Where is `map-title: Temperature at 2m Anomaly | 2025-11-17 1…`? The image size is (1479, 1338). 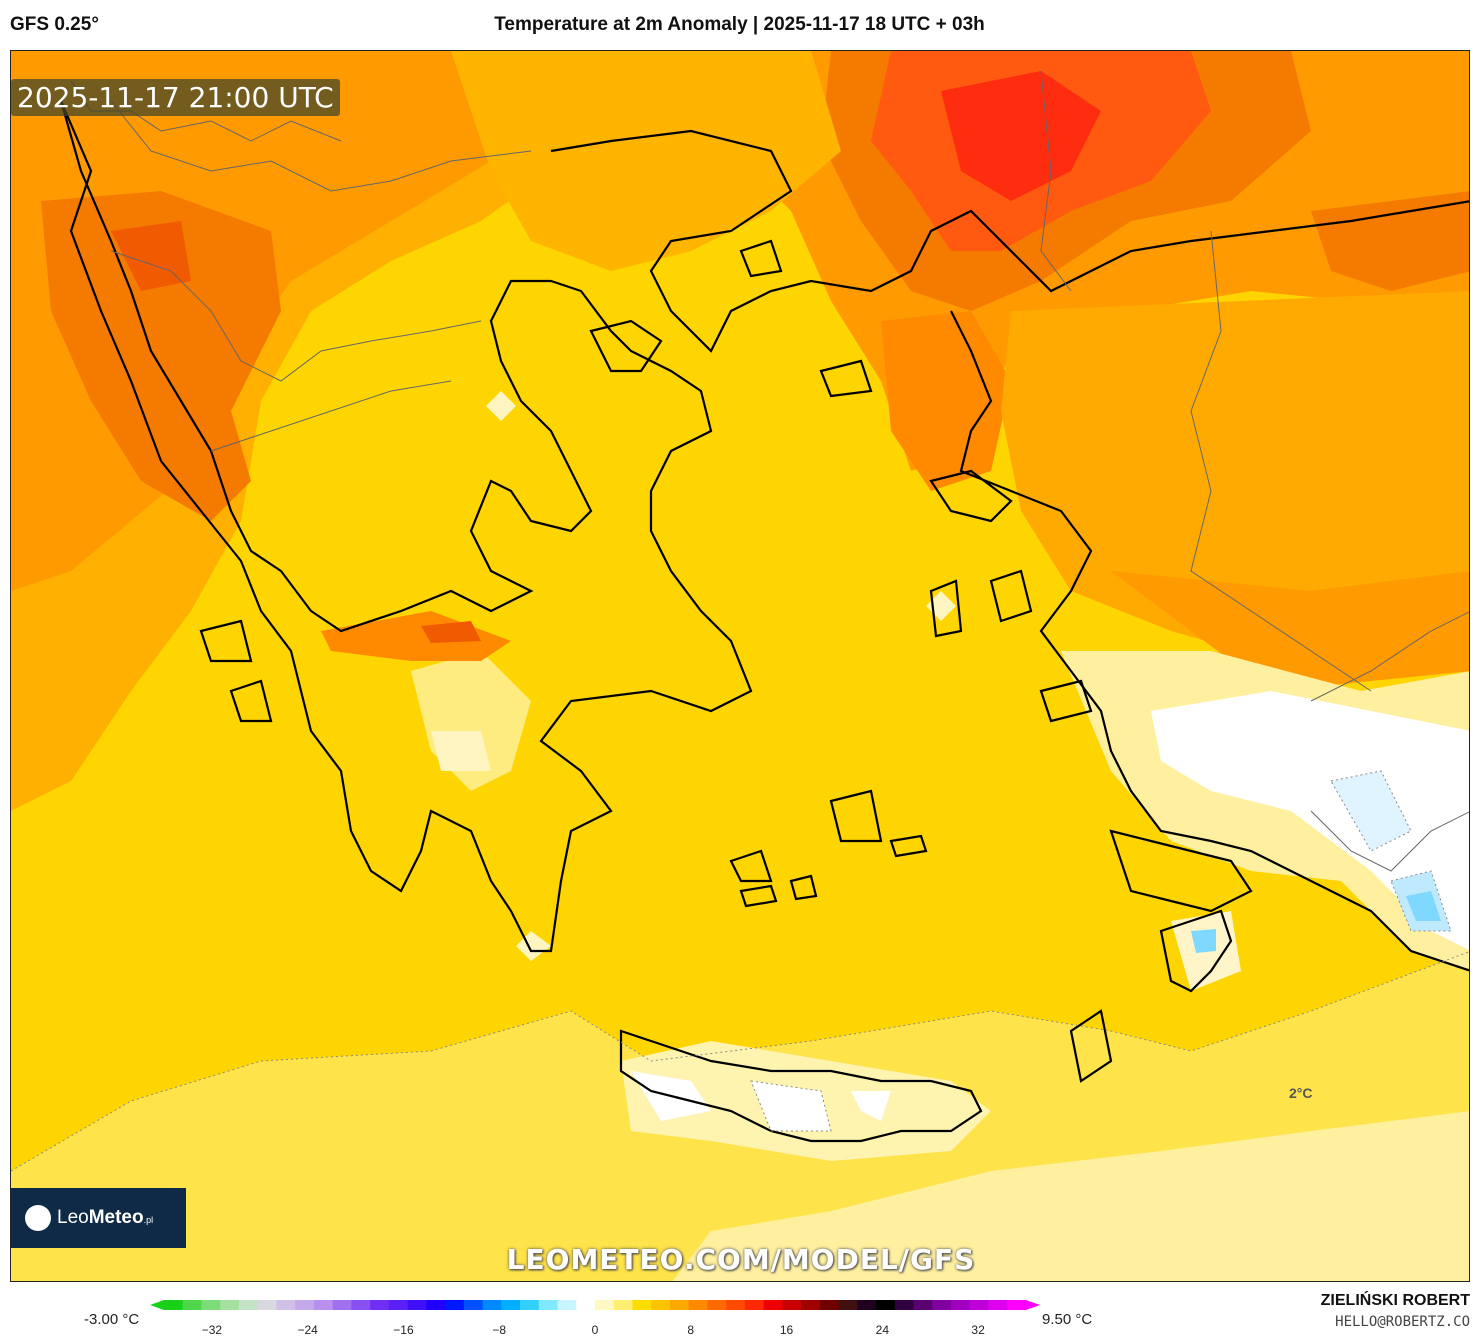
map-title: Temperature at 2m Anomaly | 2025-11-17 1… is located at coordinates (739, 24).